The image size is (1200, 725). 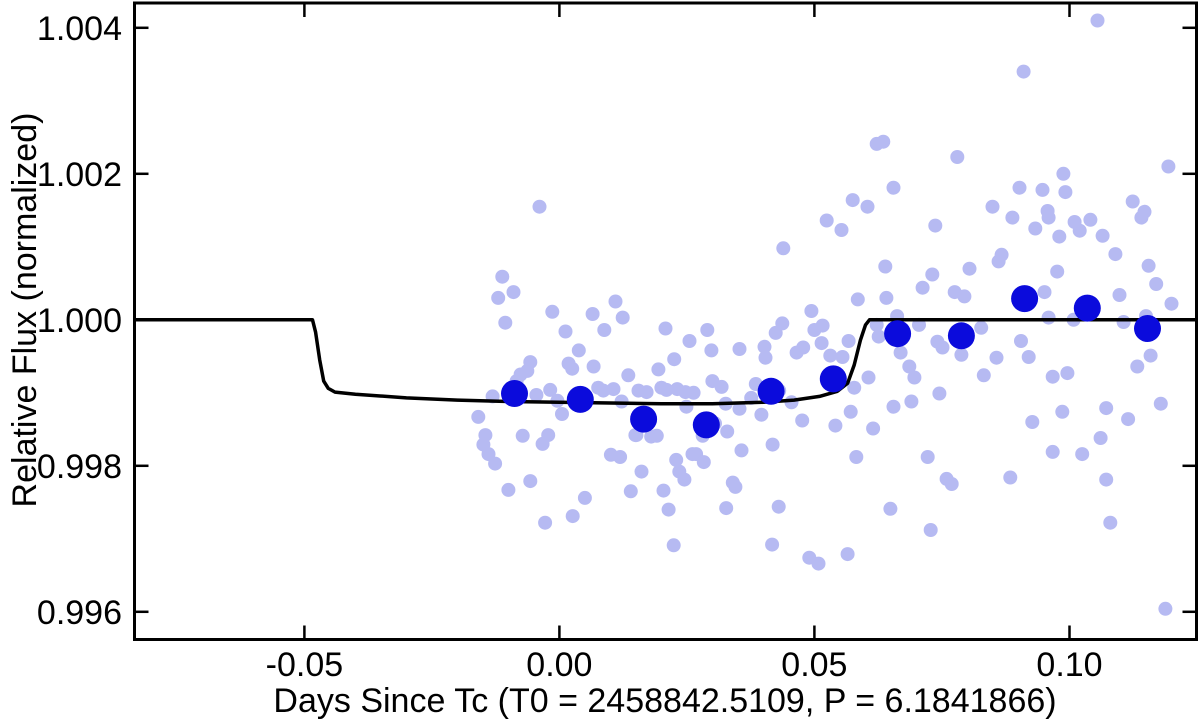 What do you see at coordinates (814, 665) in the screenshot?
I see `x-tick-label: 0.05` at bounding box center [814, 665].